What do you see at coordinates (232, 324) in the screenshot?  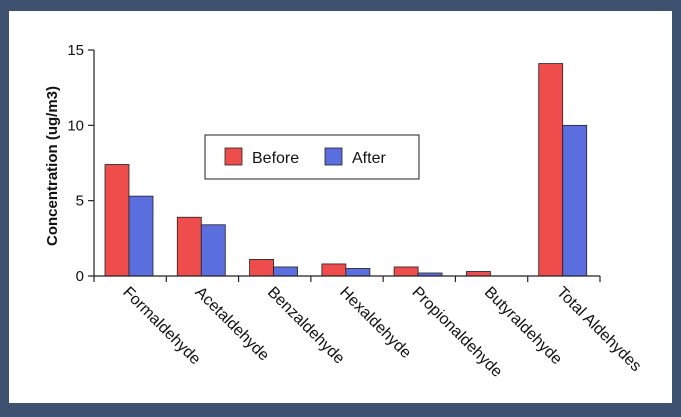 I see `x-tick-label-acetaldehyde: Acetaldehyde` at bounding box center [232, 324].